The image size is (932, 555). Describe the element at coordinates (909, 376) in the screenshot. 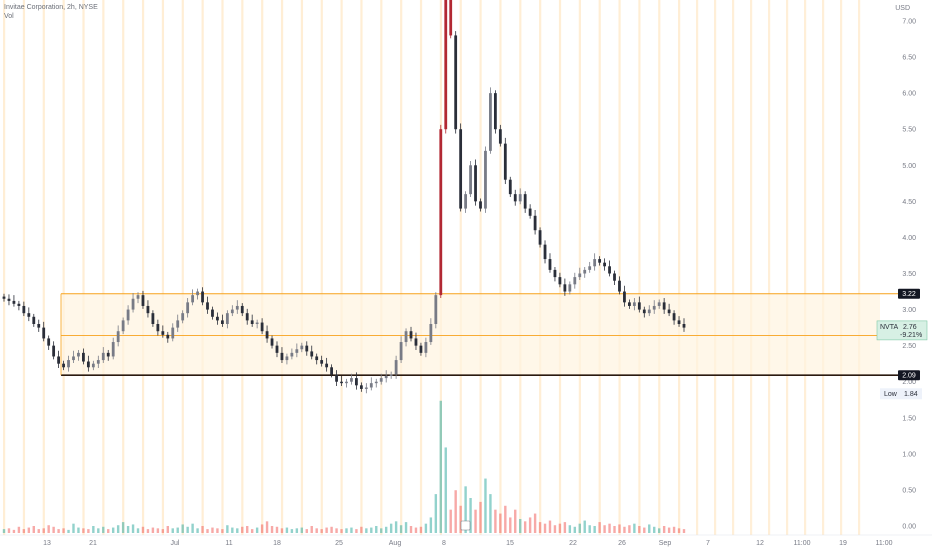

I see `level-tag-lower: 2.09` at that location.